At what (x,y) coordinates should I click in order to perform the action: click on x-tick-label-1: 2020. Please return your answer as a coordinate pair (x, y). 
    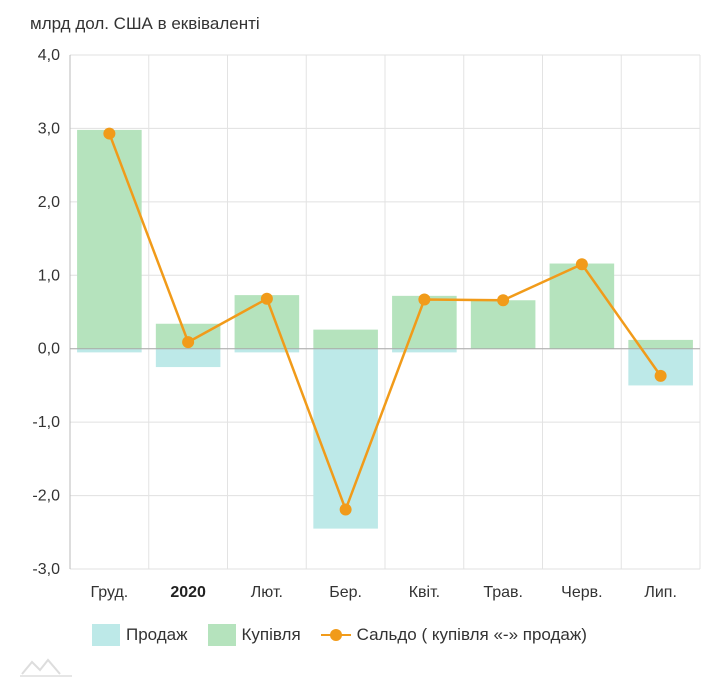
    Looking at the image, I should click on (188, 592).